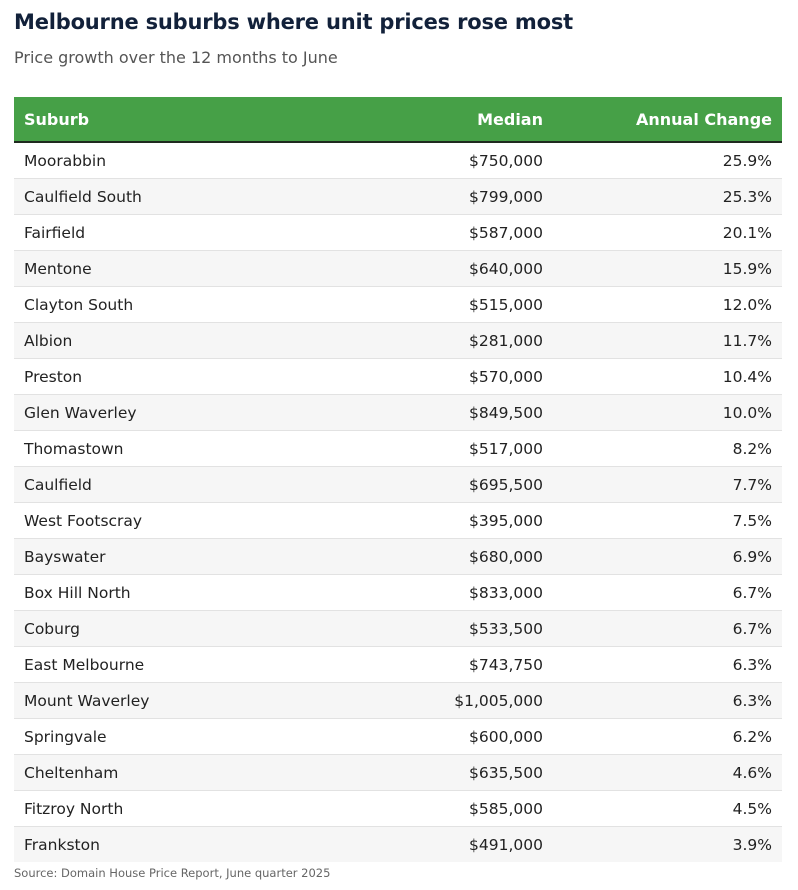 This screenshot has width=798, height=890. I want to click on cell-annual-change: 15.9%, so click(747, 268).